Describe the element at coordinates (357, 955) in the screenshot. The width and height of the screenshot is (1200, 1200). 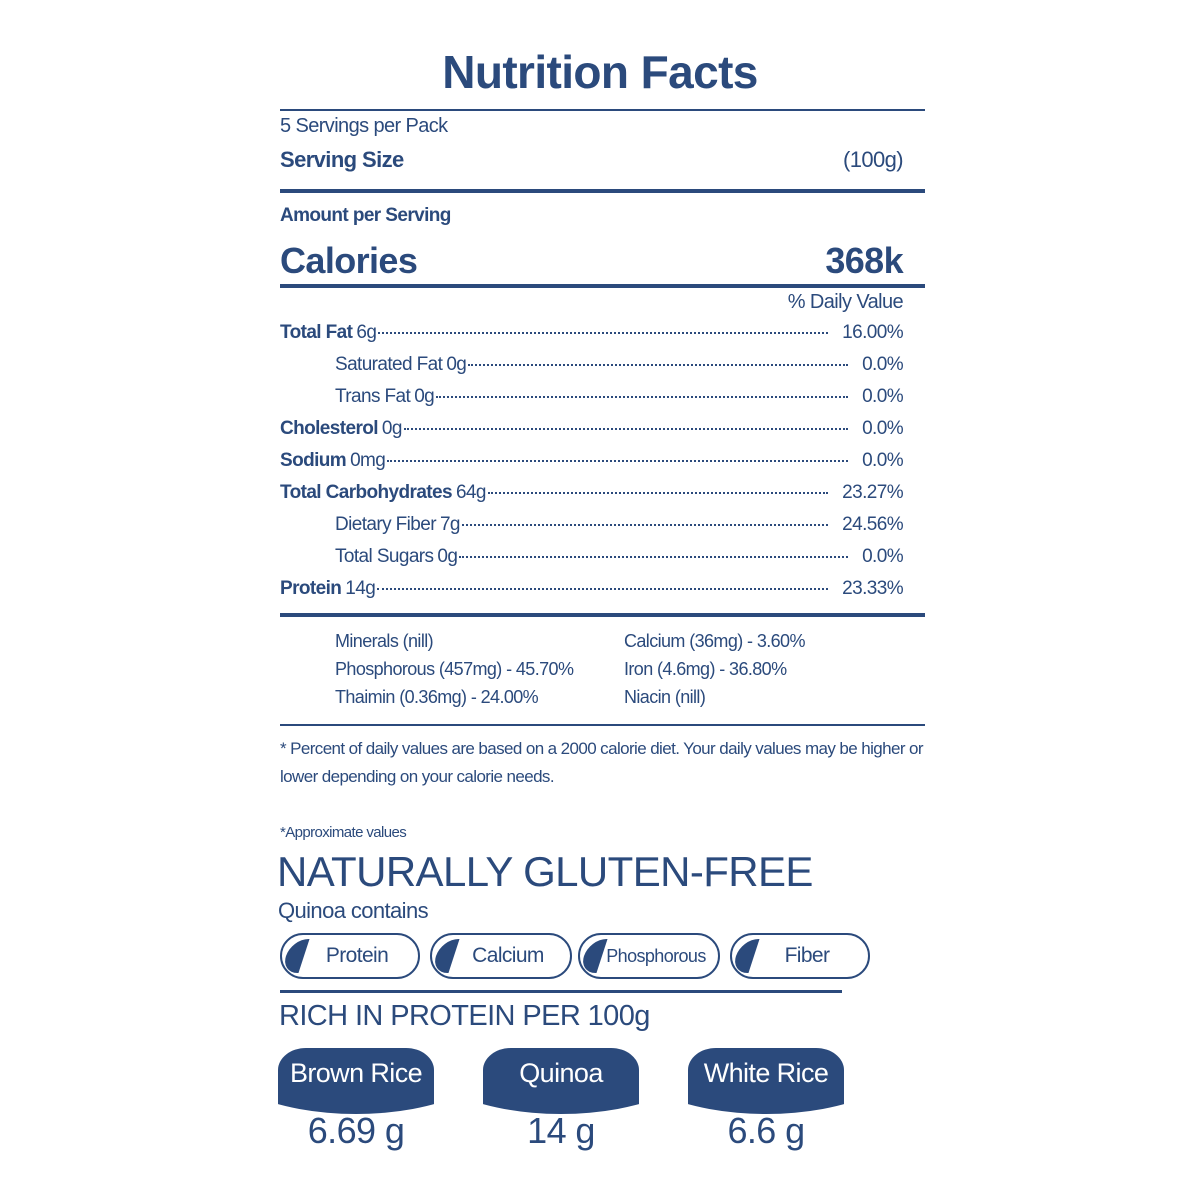
I see `pill-label: Protein` at that location.